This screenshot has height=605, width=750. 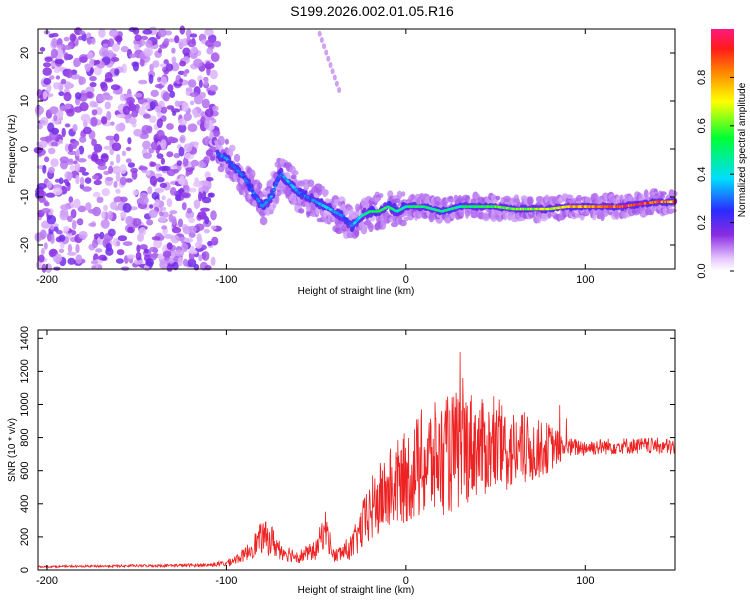 I want to click on snr-y-axis-title: SNR (10 * v/v), so click(x=12, y=450).